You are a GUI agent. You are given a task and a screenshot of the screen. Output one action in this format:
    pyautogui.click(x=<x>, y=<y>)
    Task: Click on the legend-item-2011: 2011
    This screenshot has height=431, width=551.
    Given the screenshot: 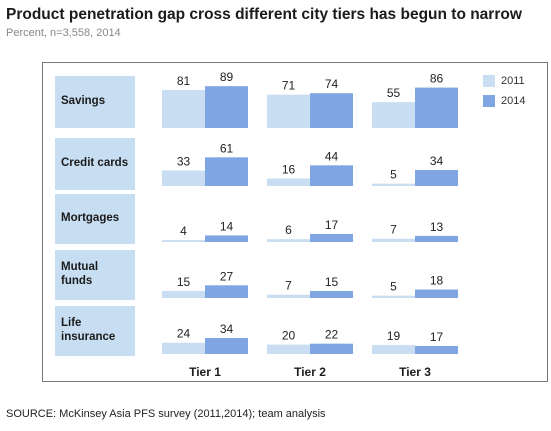 What is the action you would take?
    pyautogui.click(x=504, y=81)
    